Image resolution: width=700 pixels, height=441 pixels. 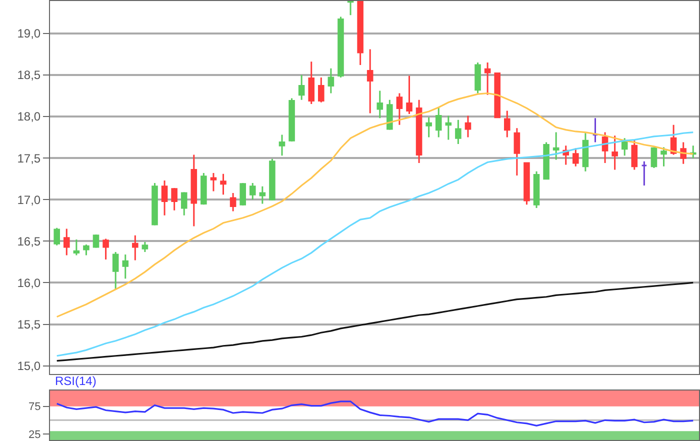 I want to click on y-tick-label: 15,0, so click(x=29, y=366).